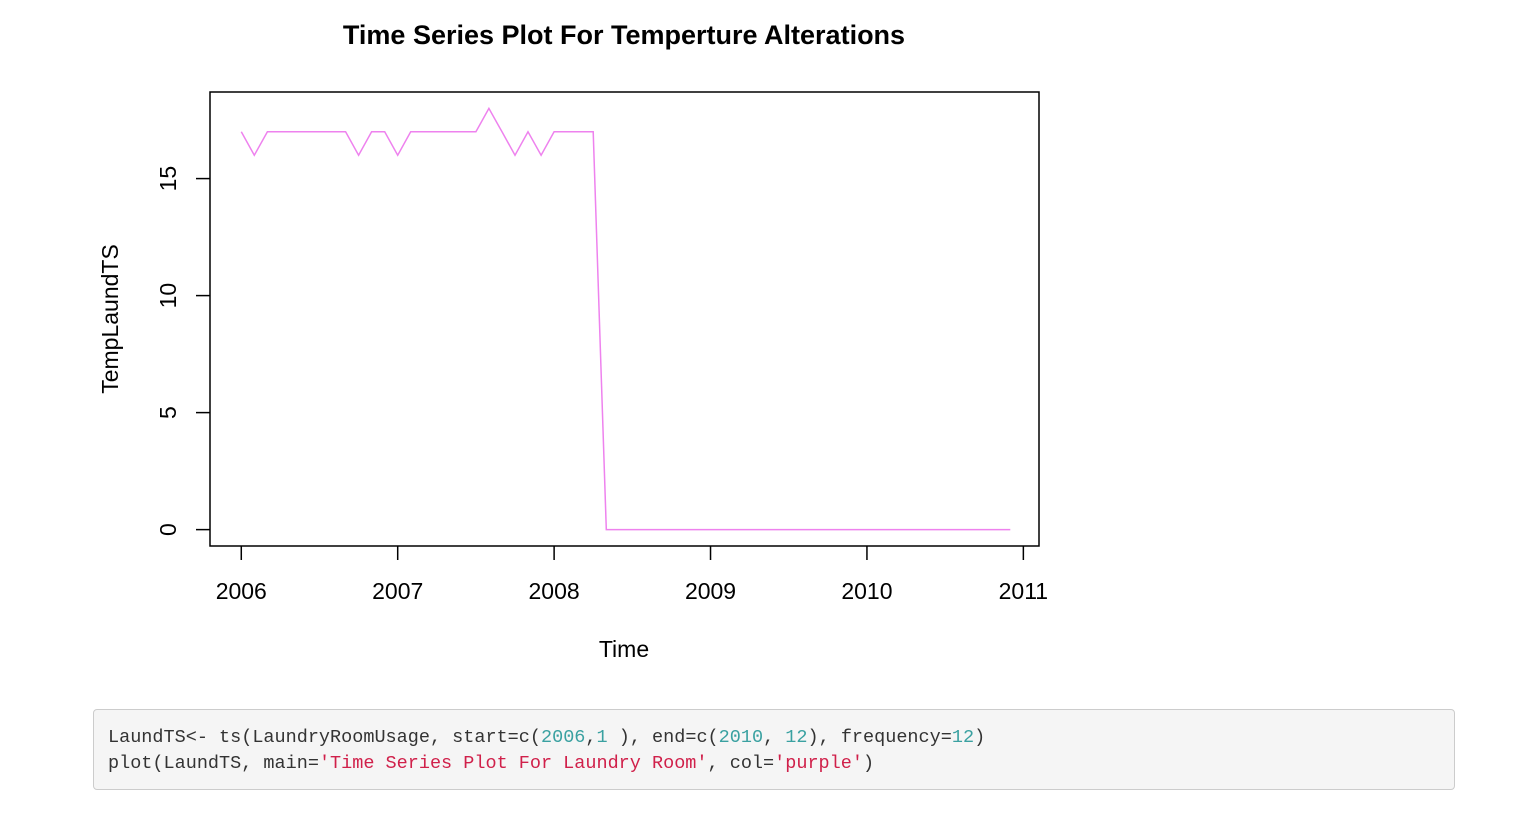 The image size is (1522, 832). I want to click on x-tick-label: 2007, so click(397, 591).